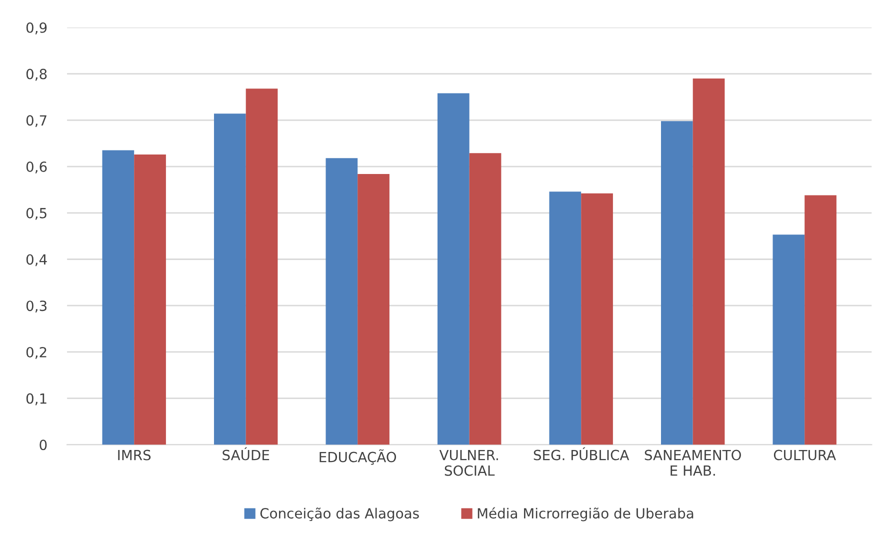 The width and height of the screenshot is (894, 549). What do you see at coordinates (692, 463) in the screenshot?
I see `x-tick-label: SANEAMENTO E HAB.` at bounding box center [692, 463].